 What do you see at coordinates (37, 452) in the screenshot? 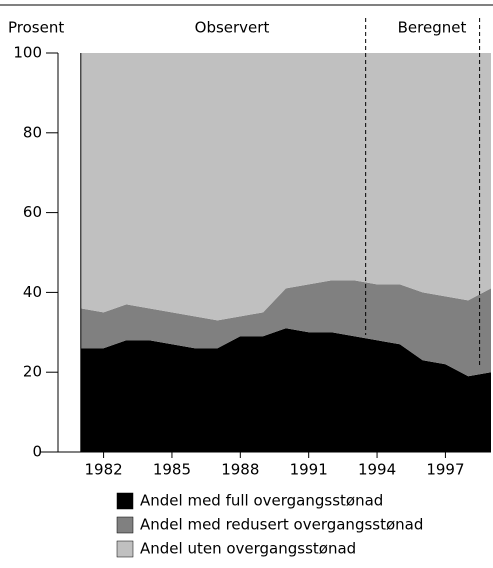
I see `y-tick-label: 0` at bounding box center [37, 452].